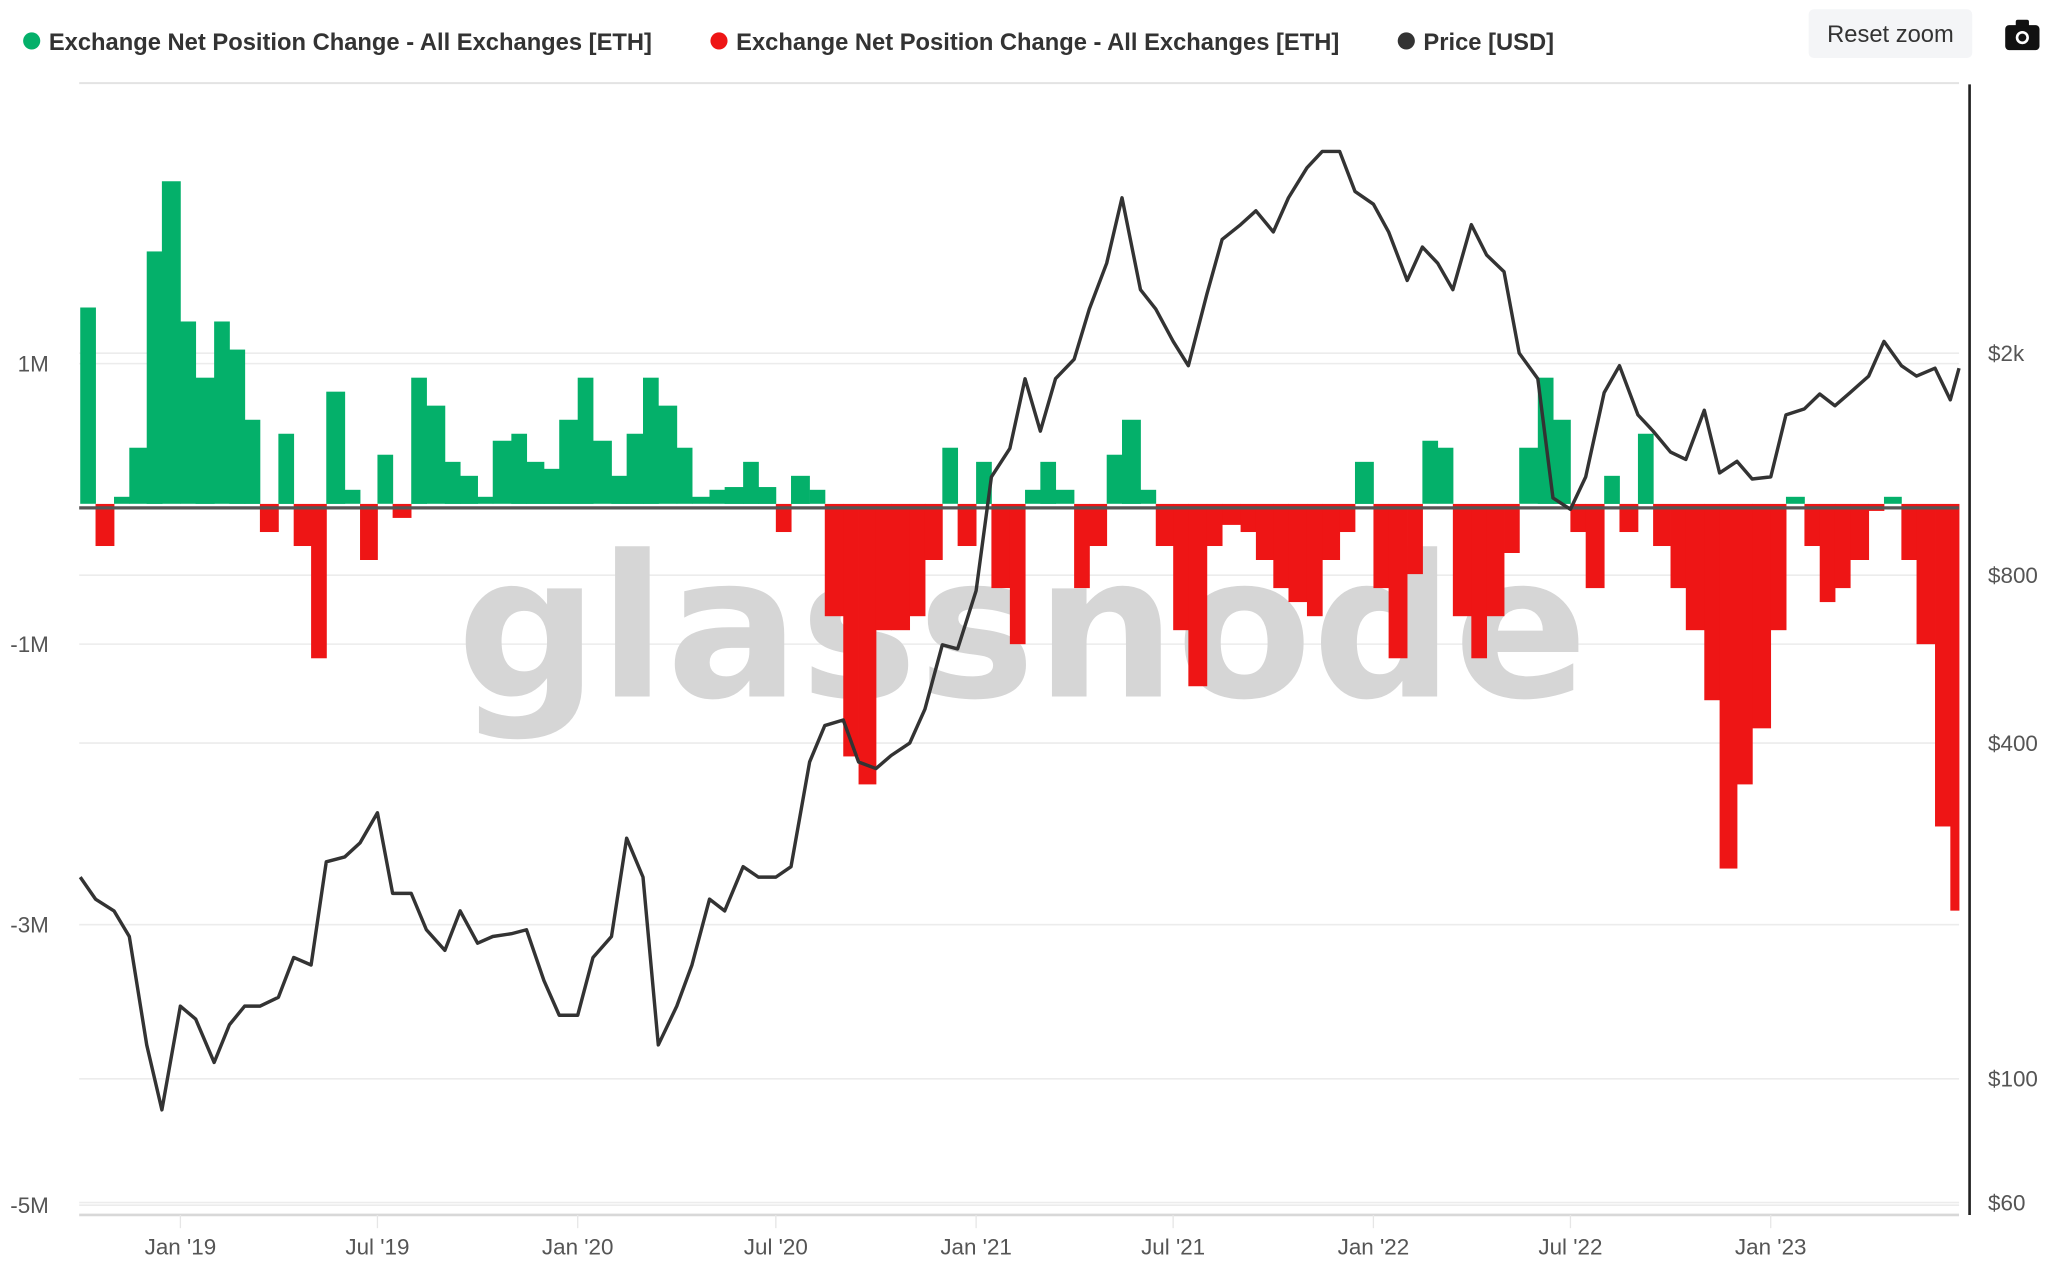 The width and height of the screenshot is (2058, 1275). What do you see at coordinates (2013, 575) in the screenshot?
I see `y-right-tick-label: $800` at bounding box center [2013, 575].